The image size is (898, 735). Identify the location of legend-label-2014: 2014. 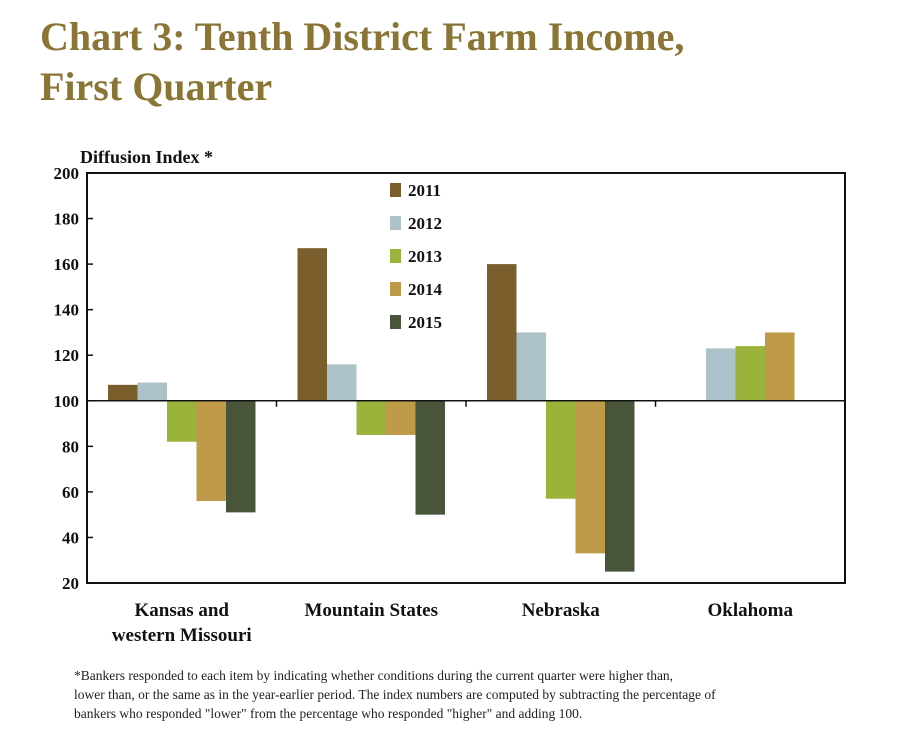
(425, 289).